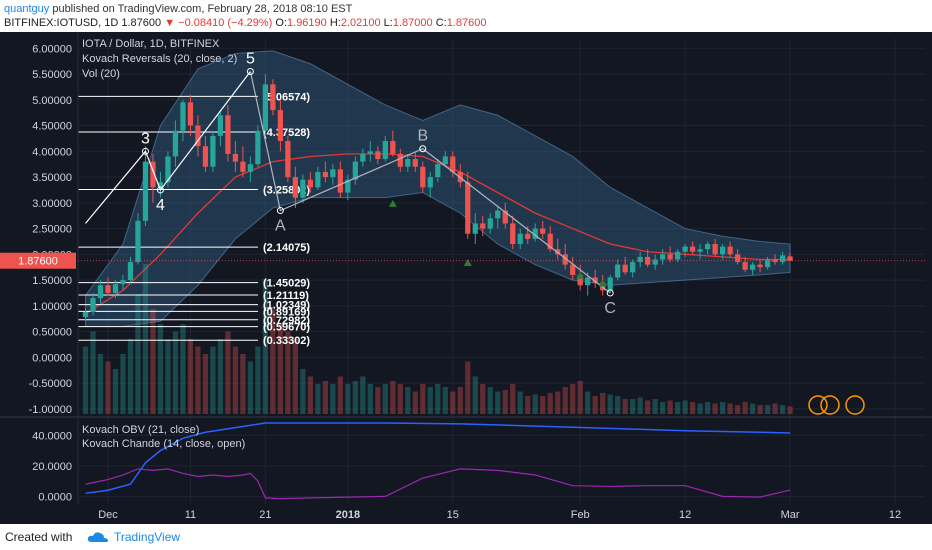  Describe the element at coordinates (286, 248) in the screenshot. I see `fib-label: (2.14075)` at that location.